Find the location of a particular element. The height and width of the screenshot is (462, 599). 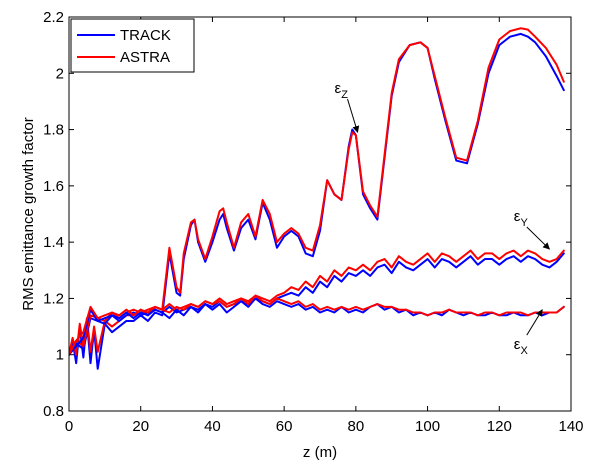

series-line-astra-x is located at coordinates (317, 325).